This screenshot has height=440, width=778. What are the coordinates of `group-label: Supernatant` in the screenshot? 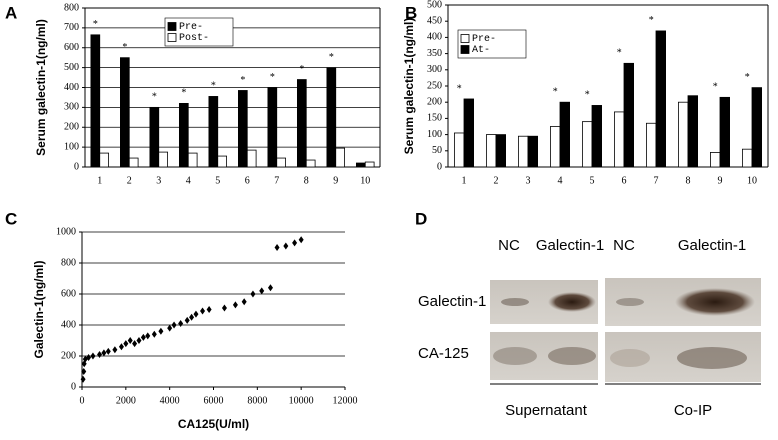 It's located at (546, 410).